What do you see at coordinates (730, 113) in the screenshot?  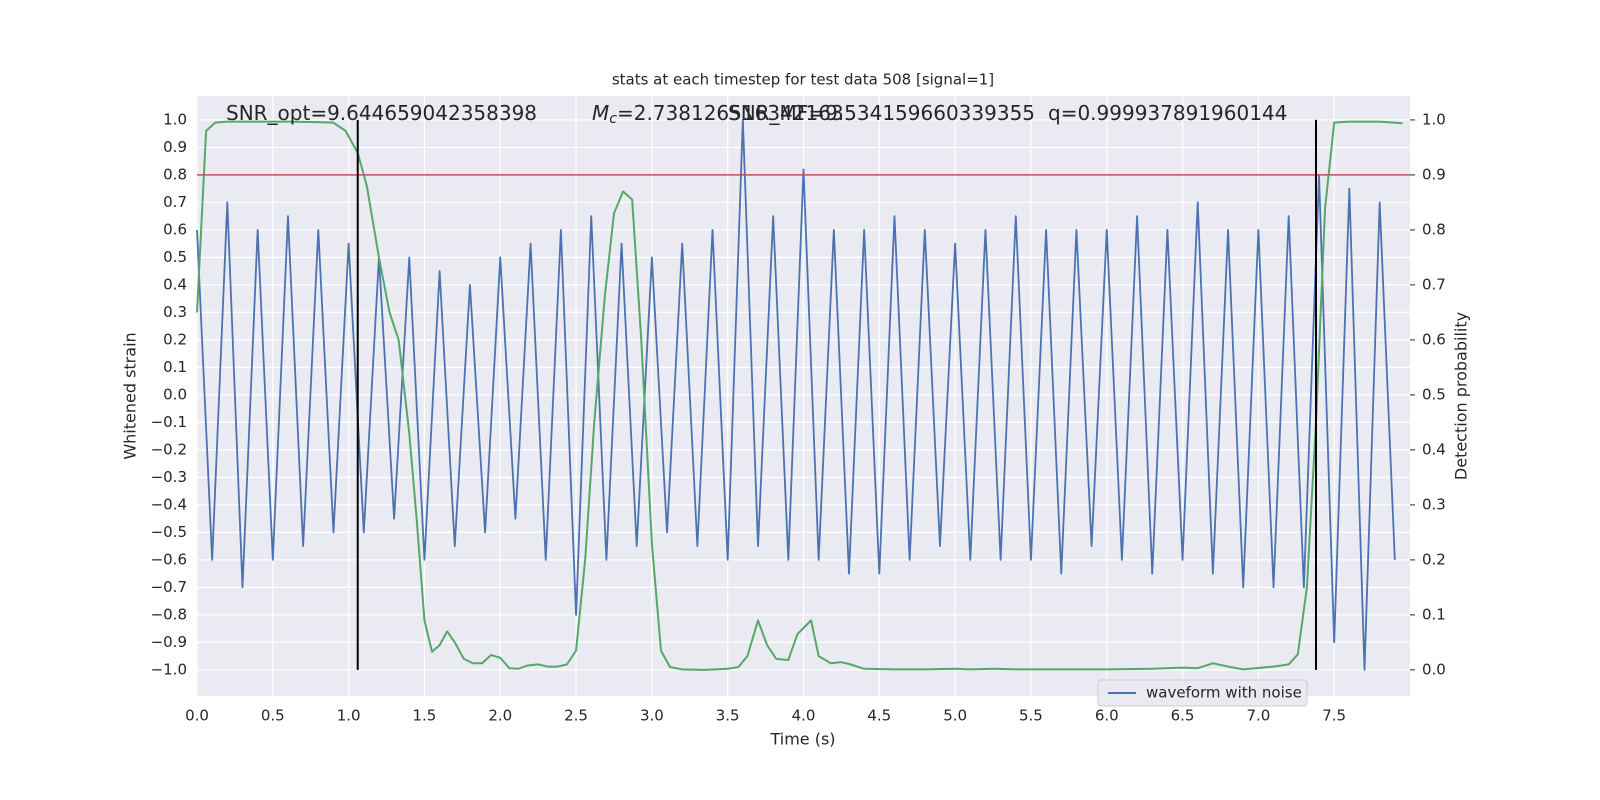 I see `annotation-text: =2.738126516342163` at bounding box center [730, 113].